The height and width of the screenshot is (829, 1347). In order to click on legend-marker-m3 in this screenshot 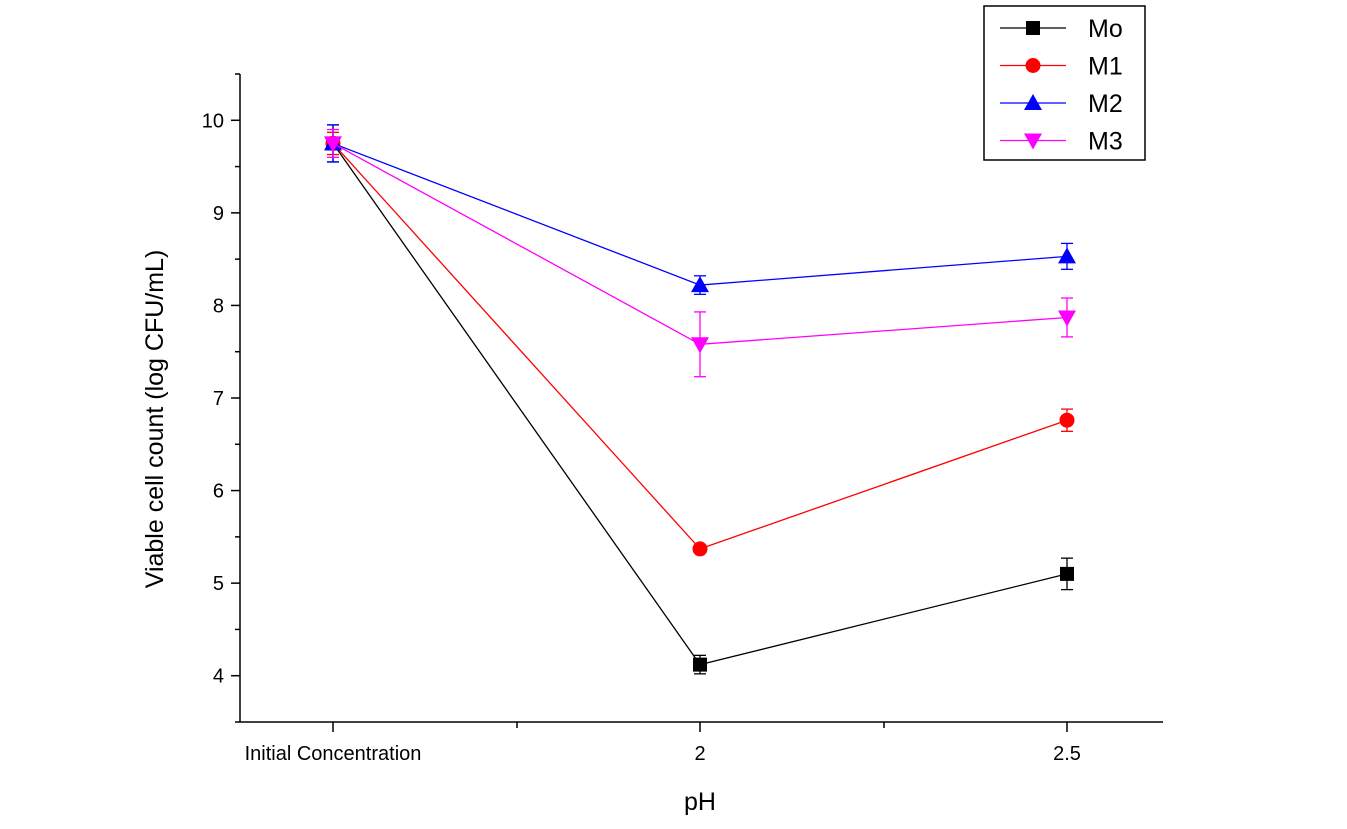, I will do `click(1033, 141)`.